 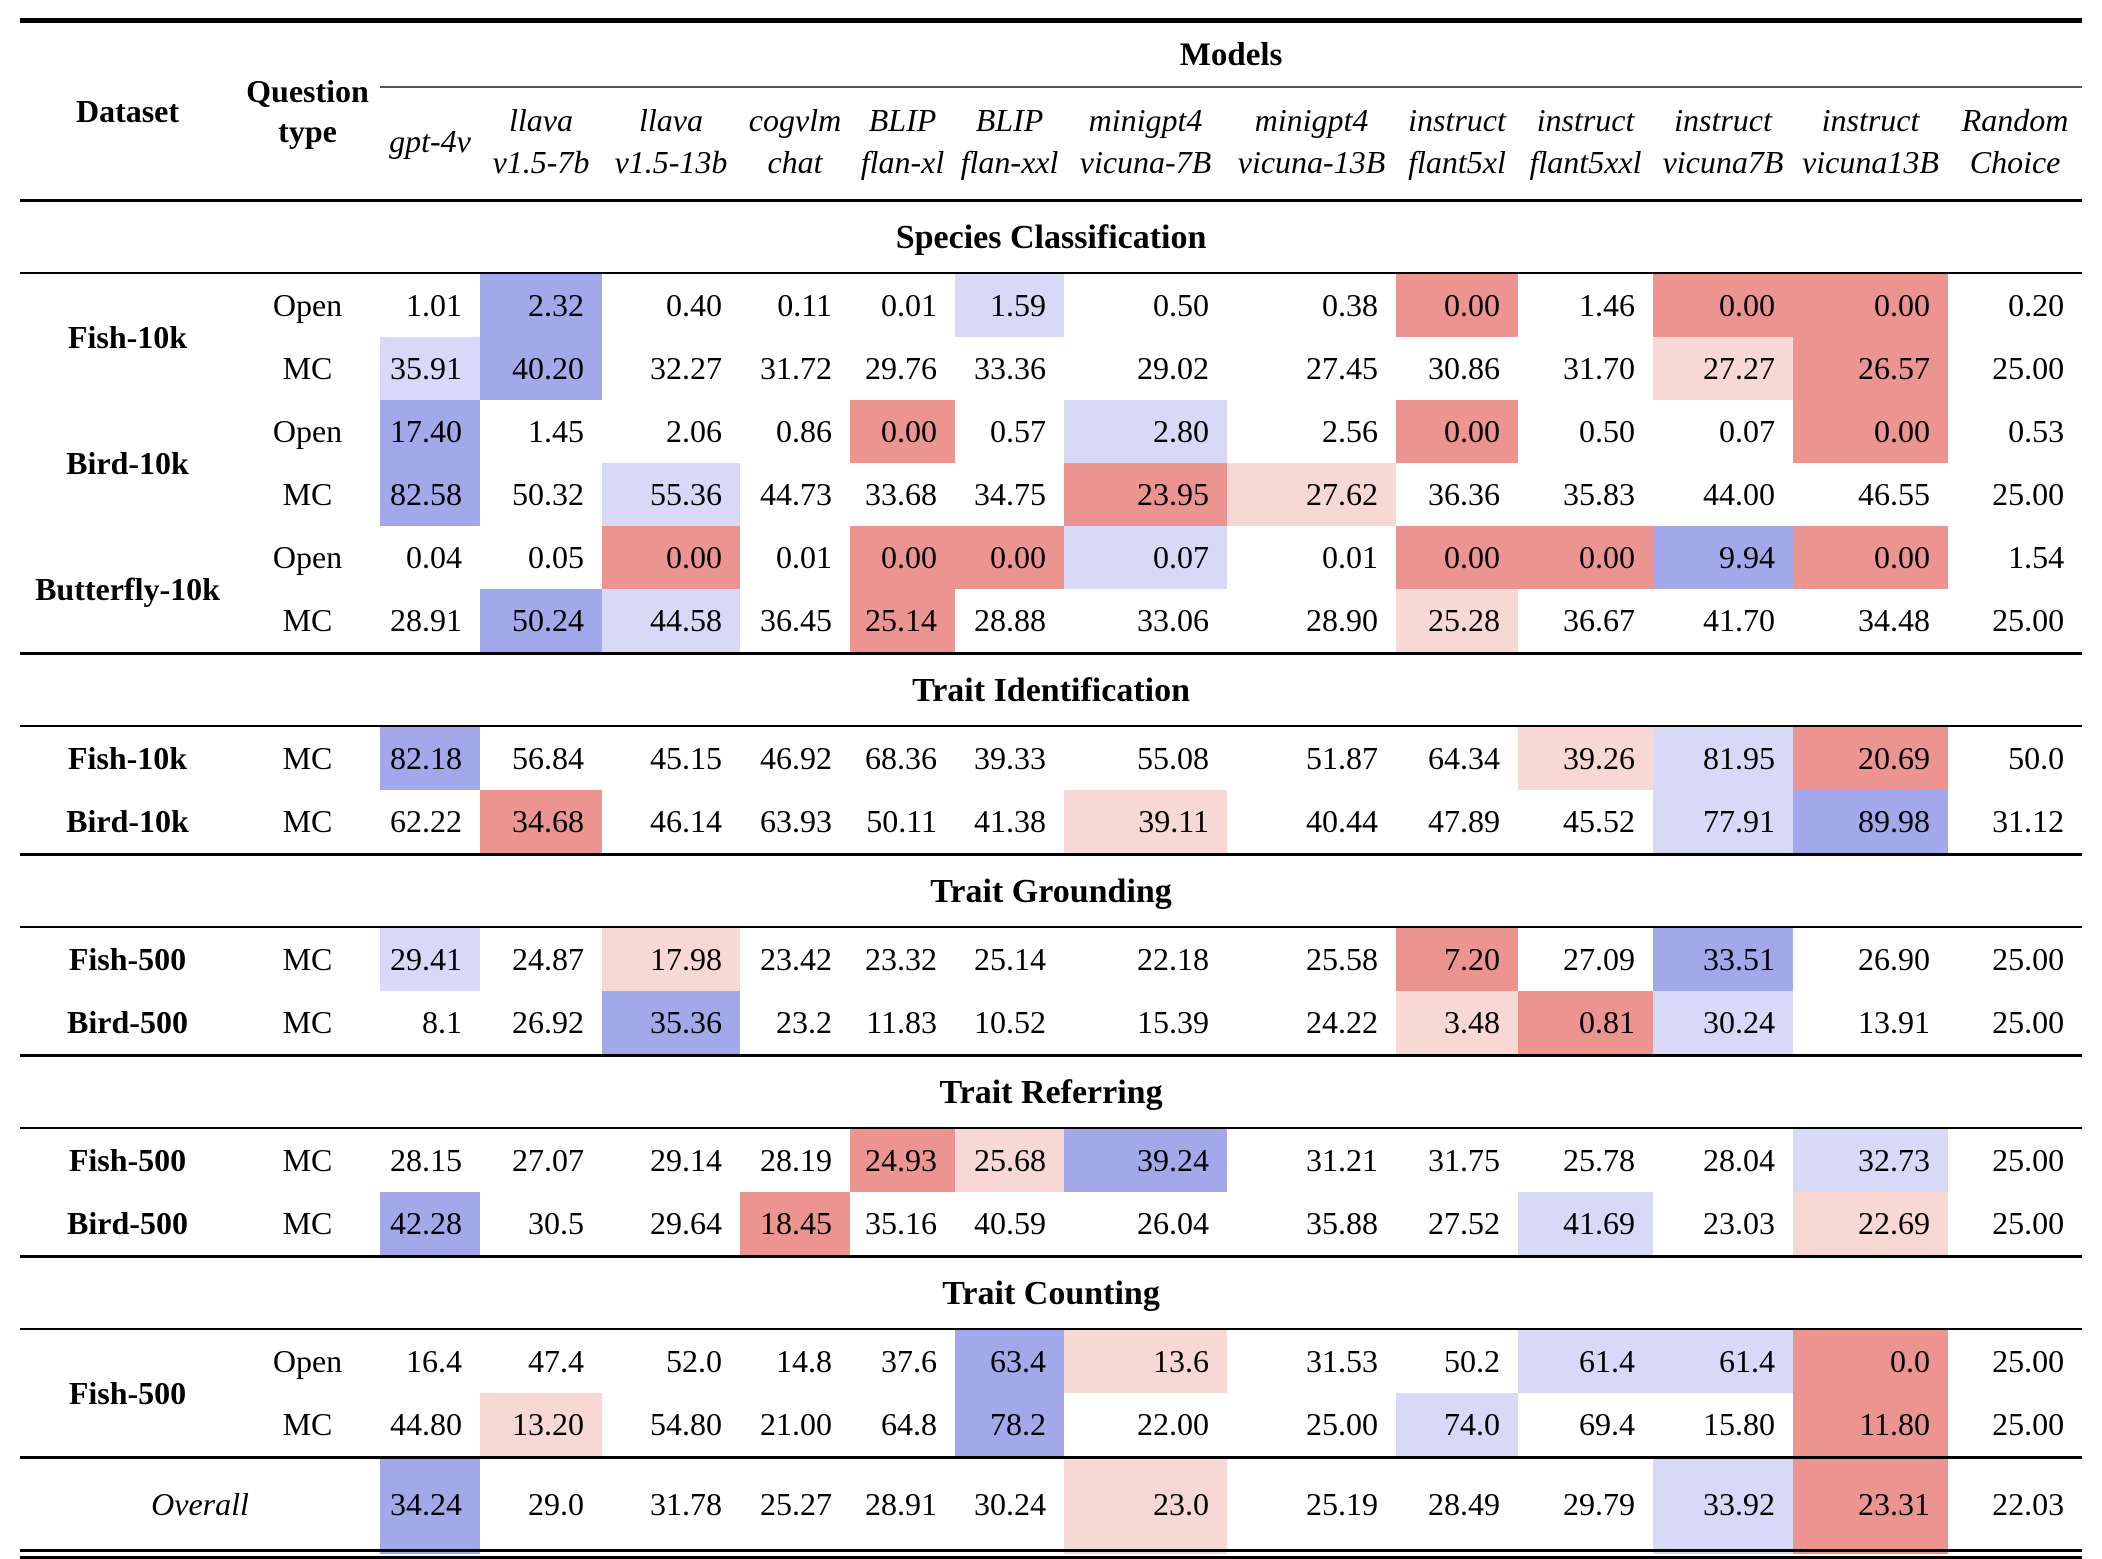 I want to click on score-cell: 22.69, so click(x=1870, y=1224).